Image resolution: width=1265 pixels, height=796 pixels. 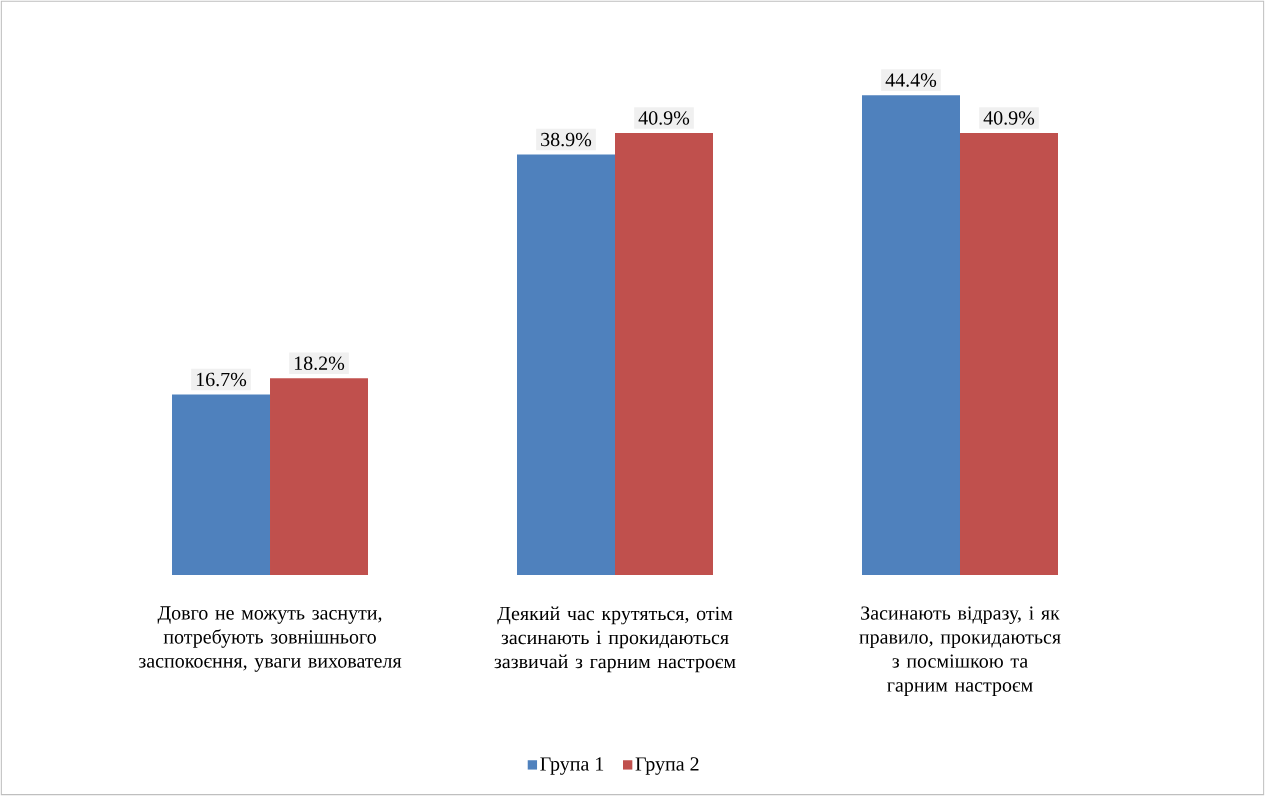 I want to click on legend-label: Група 1, so click(x=572, y=766).